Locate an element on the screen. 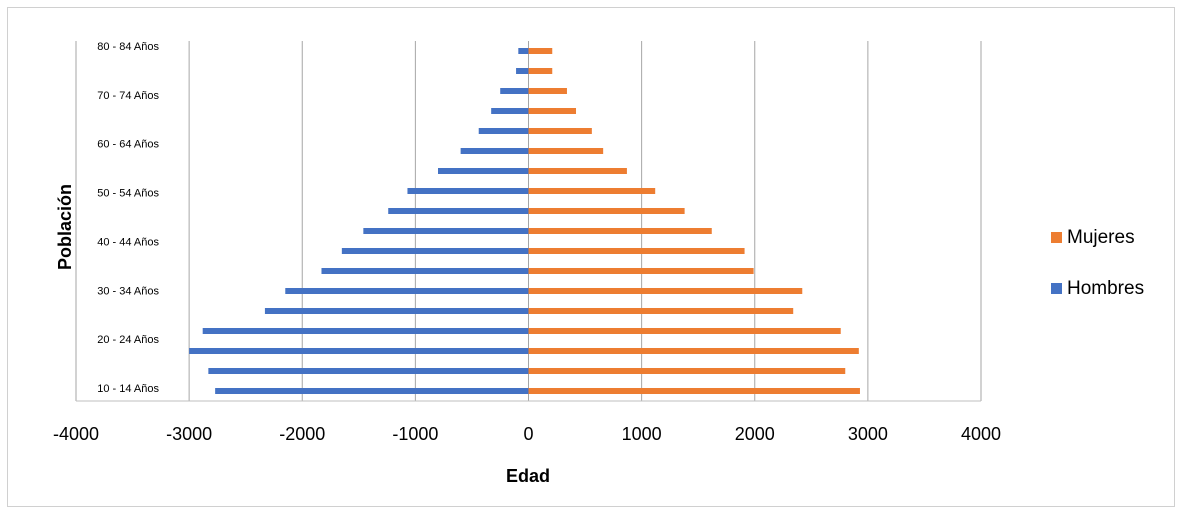 This screenshot has width=1183, height=514. x-tick-label: 0 is located at coordinates (528, 434).